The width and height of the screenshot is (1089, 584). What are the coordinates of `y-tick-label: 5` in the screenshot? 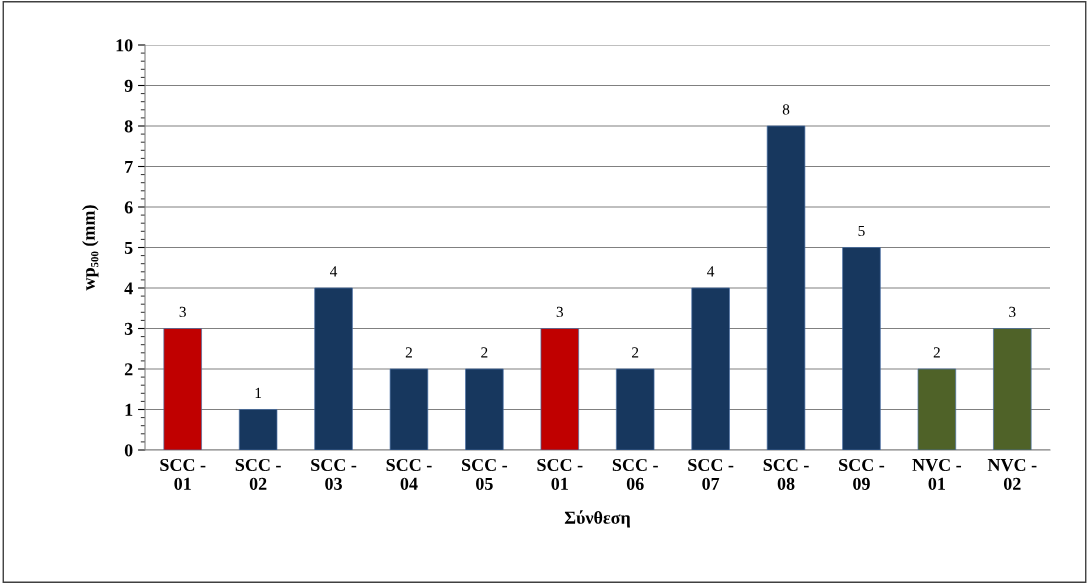 It's located at (128, 247).